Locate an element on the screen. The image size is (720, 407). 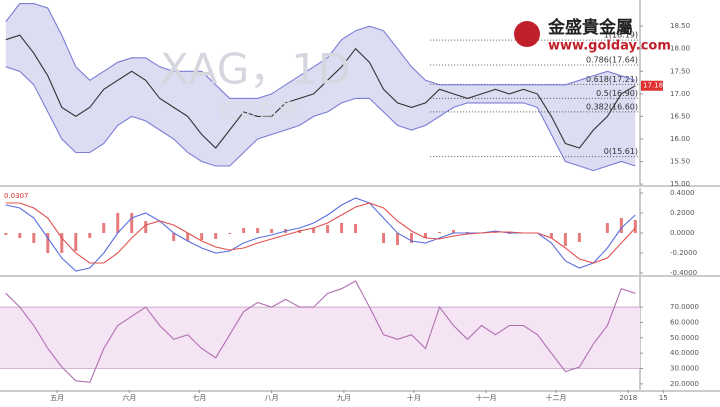
y-tick-label: -0.2000 is located at coordinates (683, 253).